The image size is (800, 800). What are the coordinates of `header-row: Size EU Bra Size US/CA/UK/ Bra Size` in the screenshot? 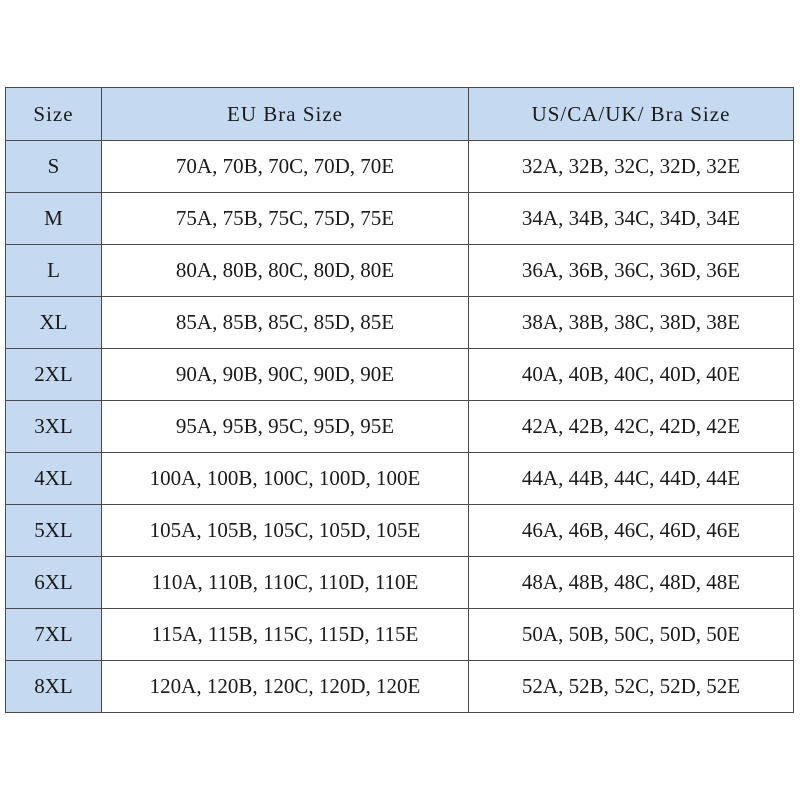 It's located at (399, 114).